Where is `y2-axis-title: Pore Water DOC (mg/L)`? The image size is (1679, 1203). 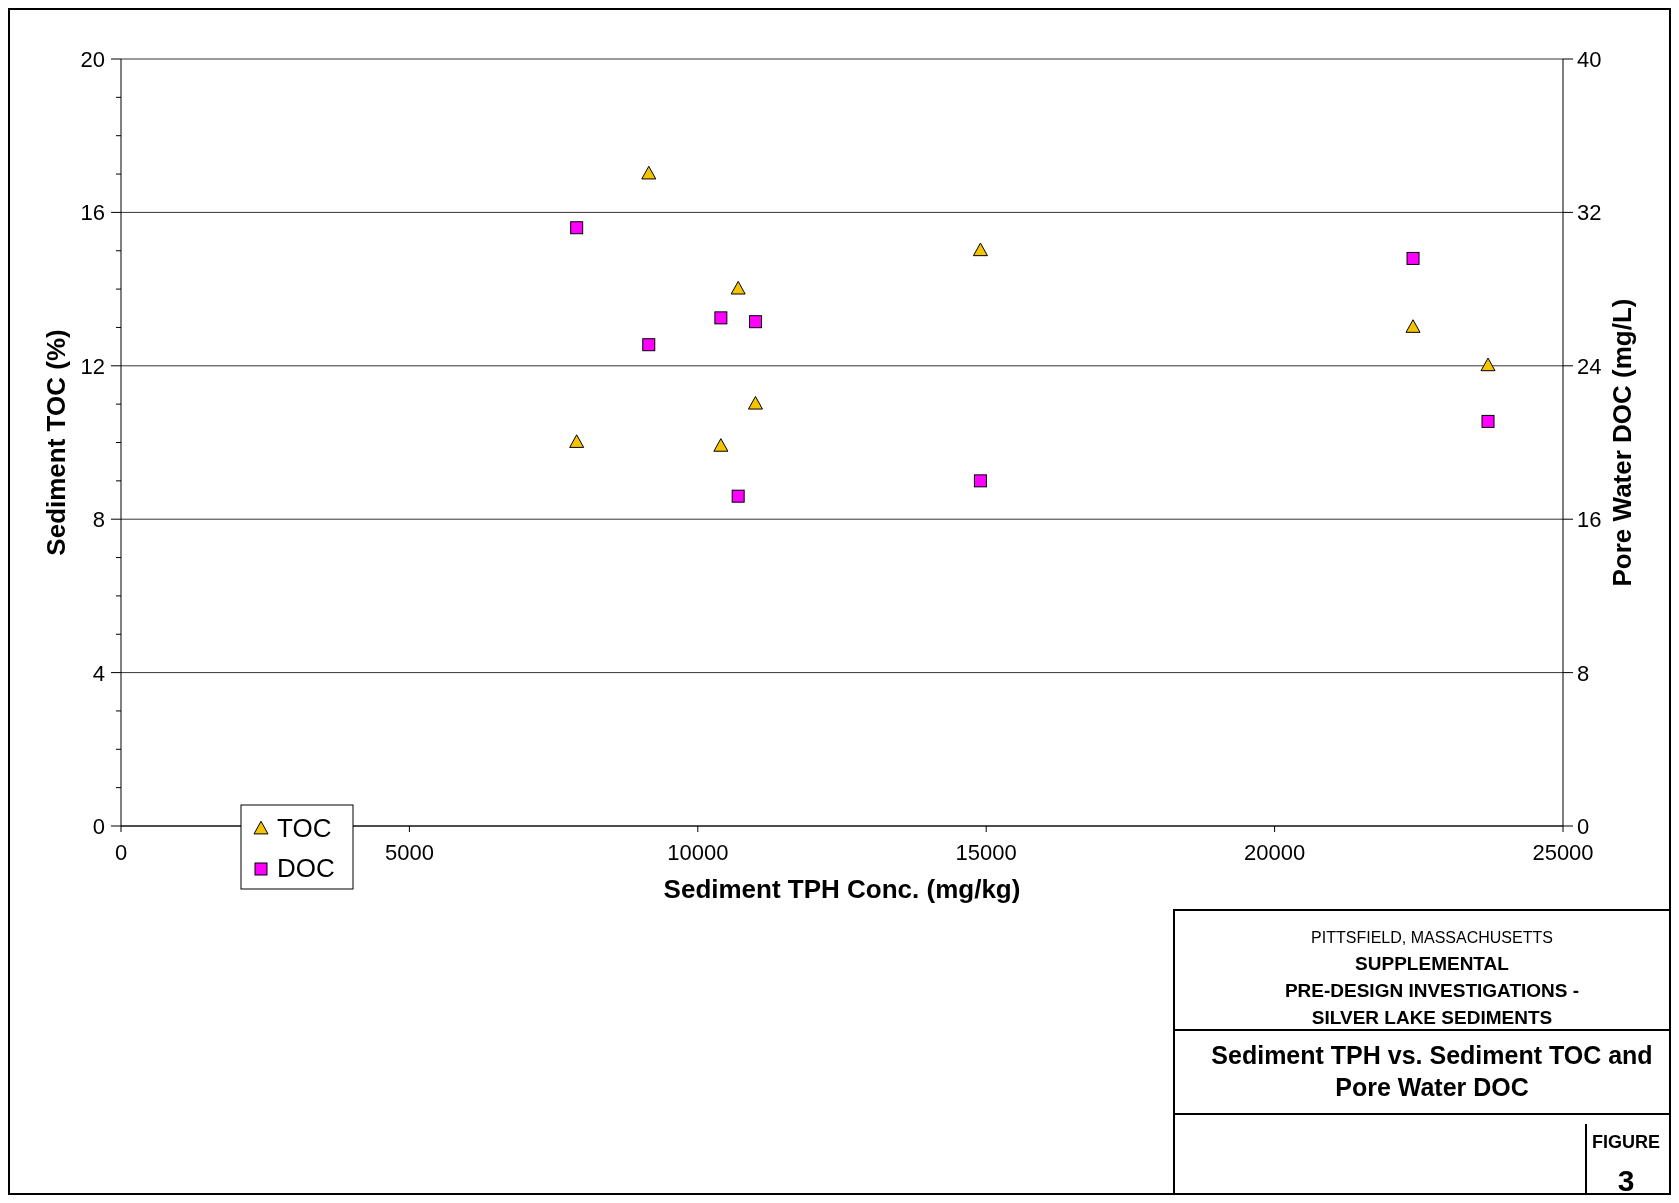
y2-axis-title: Pore Water DOC (mg/L) is located at coordinates (1622, 442).